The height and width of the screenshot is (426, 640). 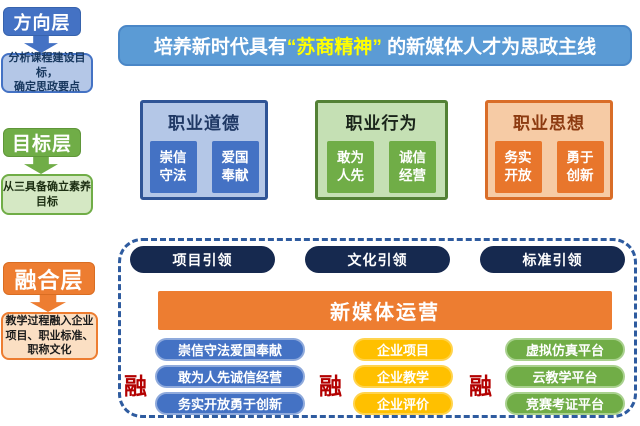 What do you see at coordinates (235, 157) in the screenshot?
I see `chip-line: 爱国` at bounding box center [235, 157].